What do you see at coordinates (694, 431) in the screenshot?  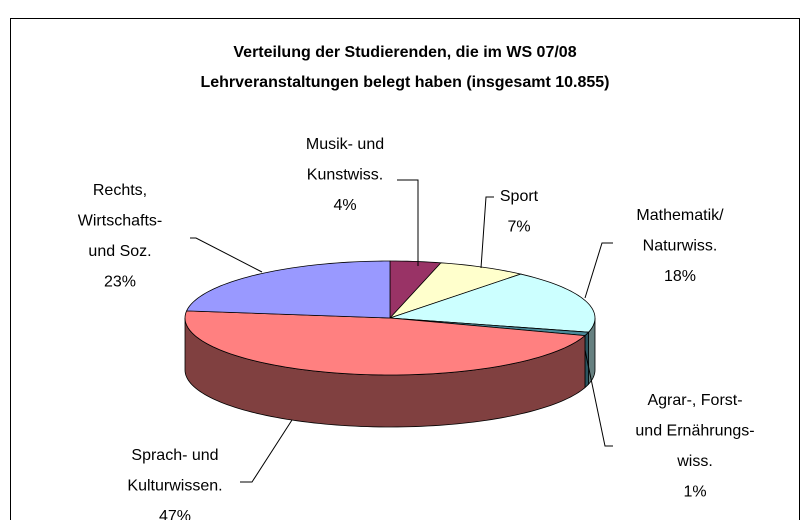 I see `slice-label: und Ernährungs-` at bounding box center [694, 431].